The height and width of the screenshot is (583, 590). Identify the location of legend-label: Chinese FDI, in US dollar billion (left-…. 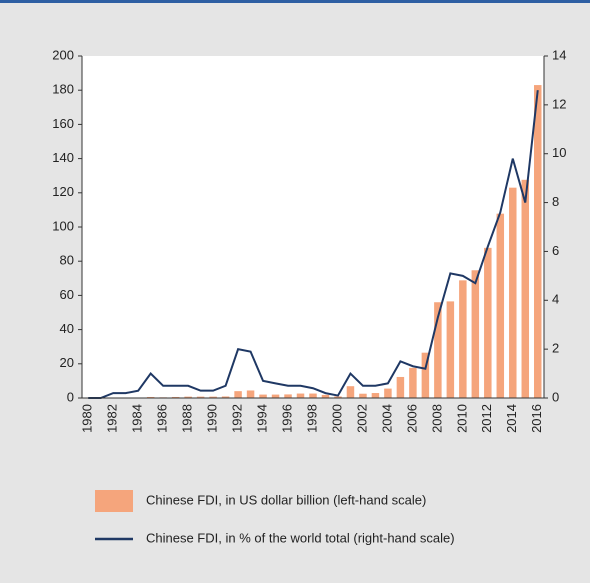
(286, 499).